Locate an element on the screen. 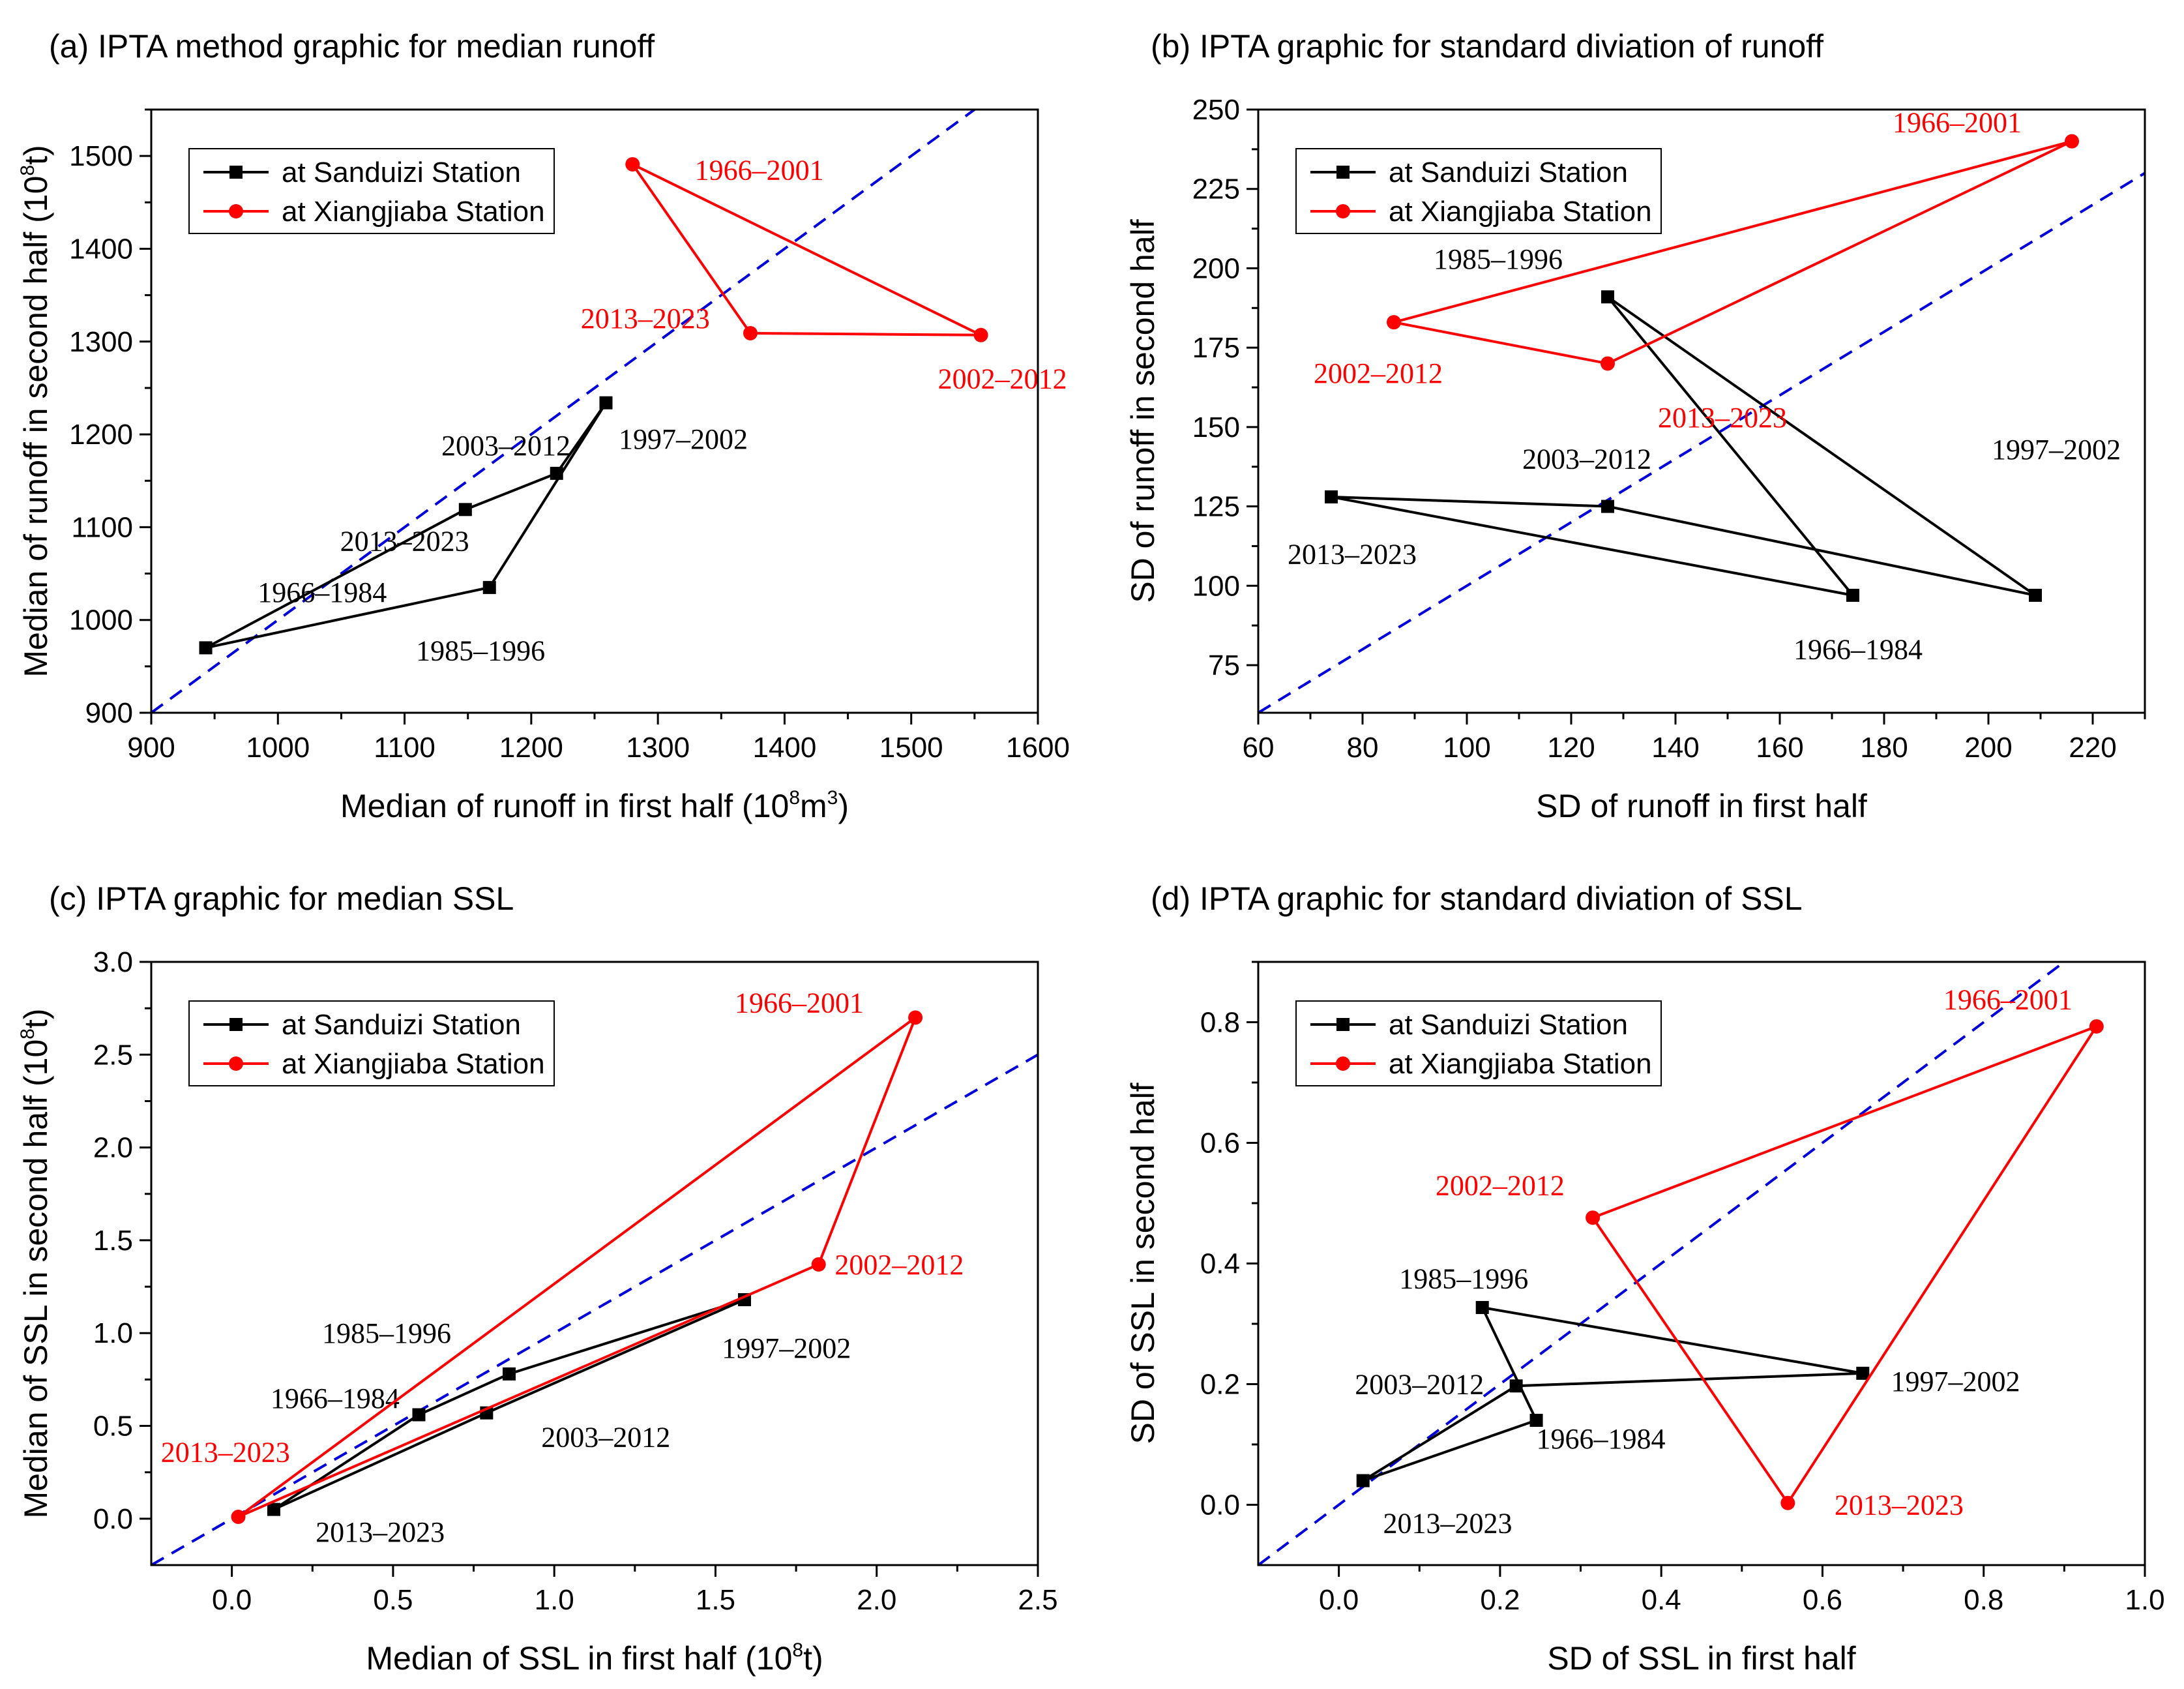 The image size is (2184, 1689). legend: at Sanduizi Station at Xiangjiaba Station is located at coordinates (1478, 1043).